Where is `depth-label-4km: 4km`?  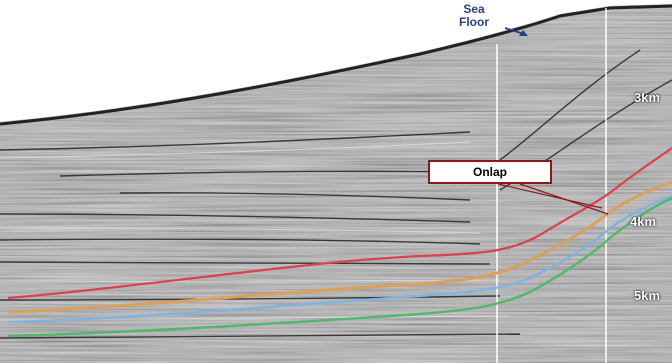
depth-label-4km: 4km is located at coordinates (643, 221).